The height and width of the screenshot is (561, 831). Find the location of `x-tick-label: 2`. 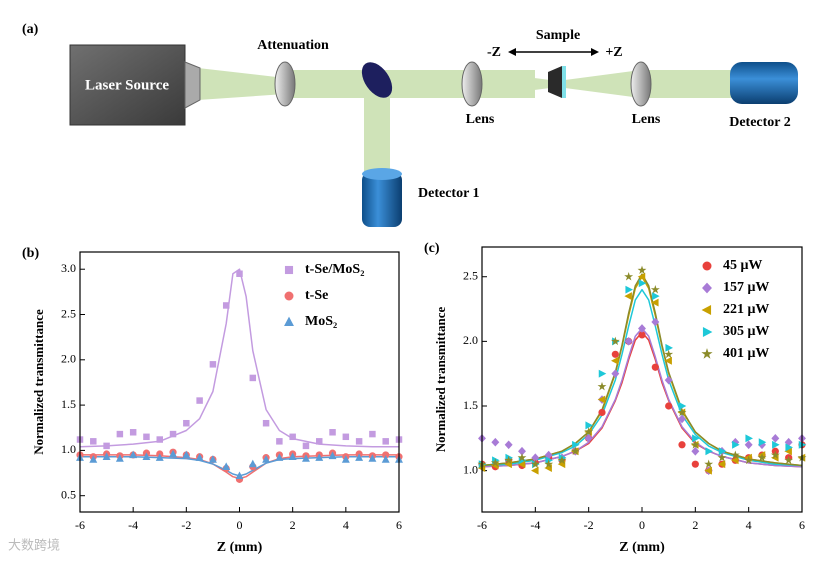

x-tick-label: 2 is located at coordinates (695, 525).